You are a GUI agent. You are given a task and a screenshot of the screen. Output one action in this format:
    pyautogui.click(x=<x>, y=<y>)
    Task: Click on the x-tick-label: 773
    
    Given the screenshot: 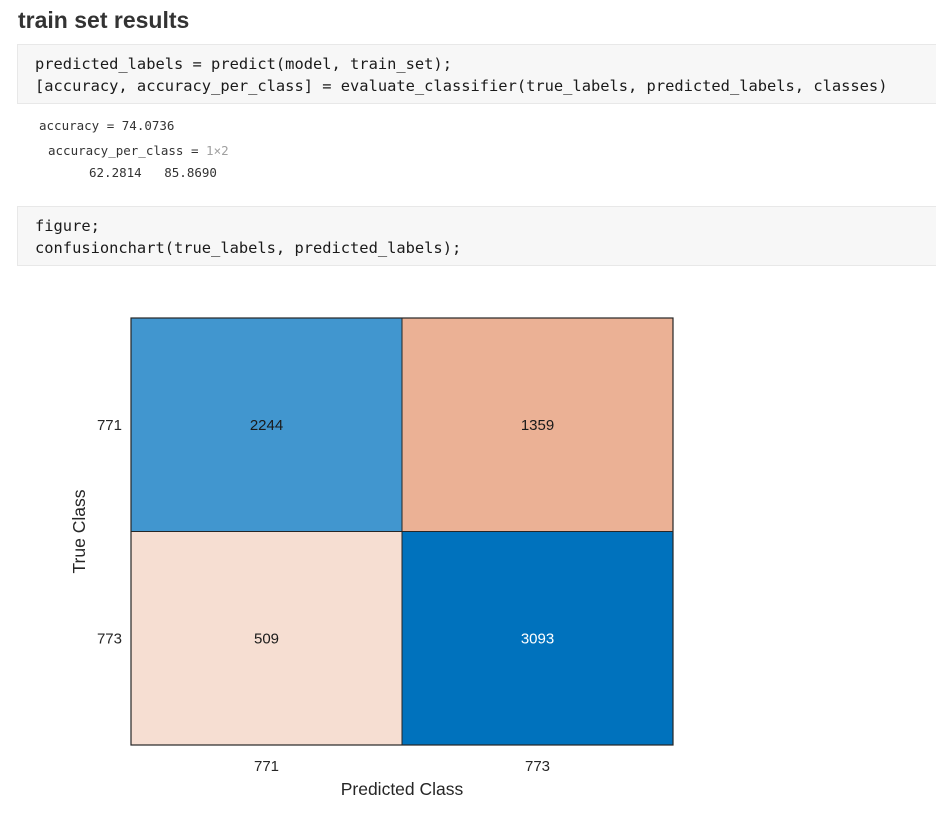 What is the action you would take?
    pyautogui.click(x=537, y=766)
    